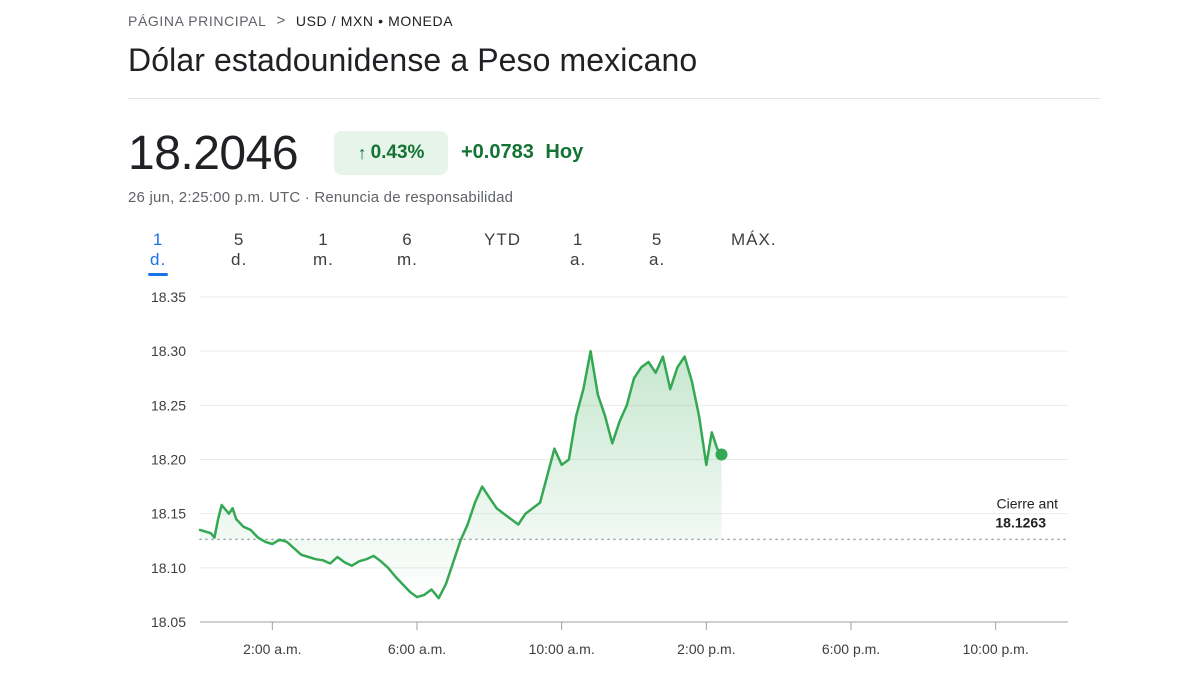 The width and height of the screenshot is (1200, 680). I want to click on x-tick-label: 2:00 a.m., so click(272, 649).